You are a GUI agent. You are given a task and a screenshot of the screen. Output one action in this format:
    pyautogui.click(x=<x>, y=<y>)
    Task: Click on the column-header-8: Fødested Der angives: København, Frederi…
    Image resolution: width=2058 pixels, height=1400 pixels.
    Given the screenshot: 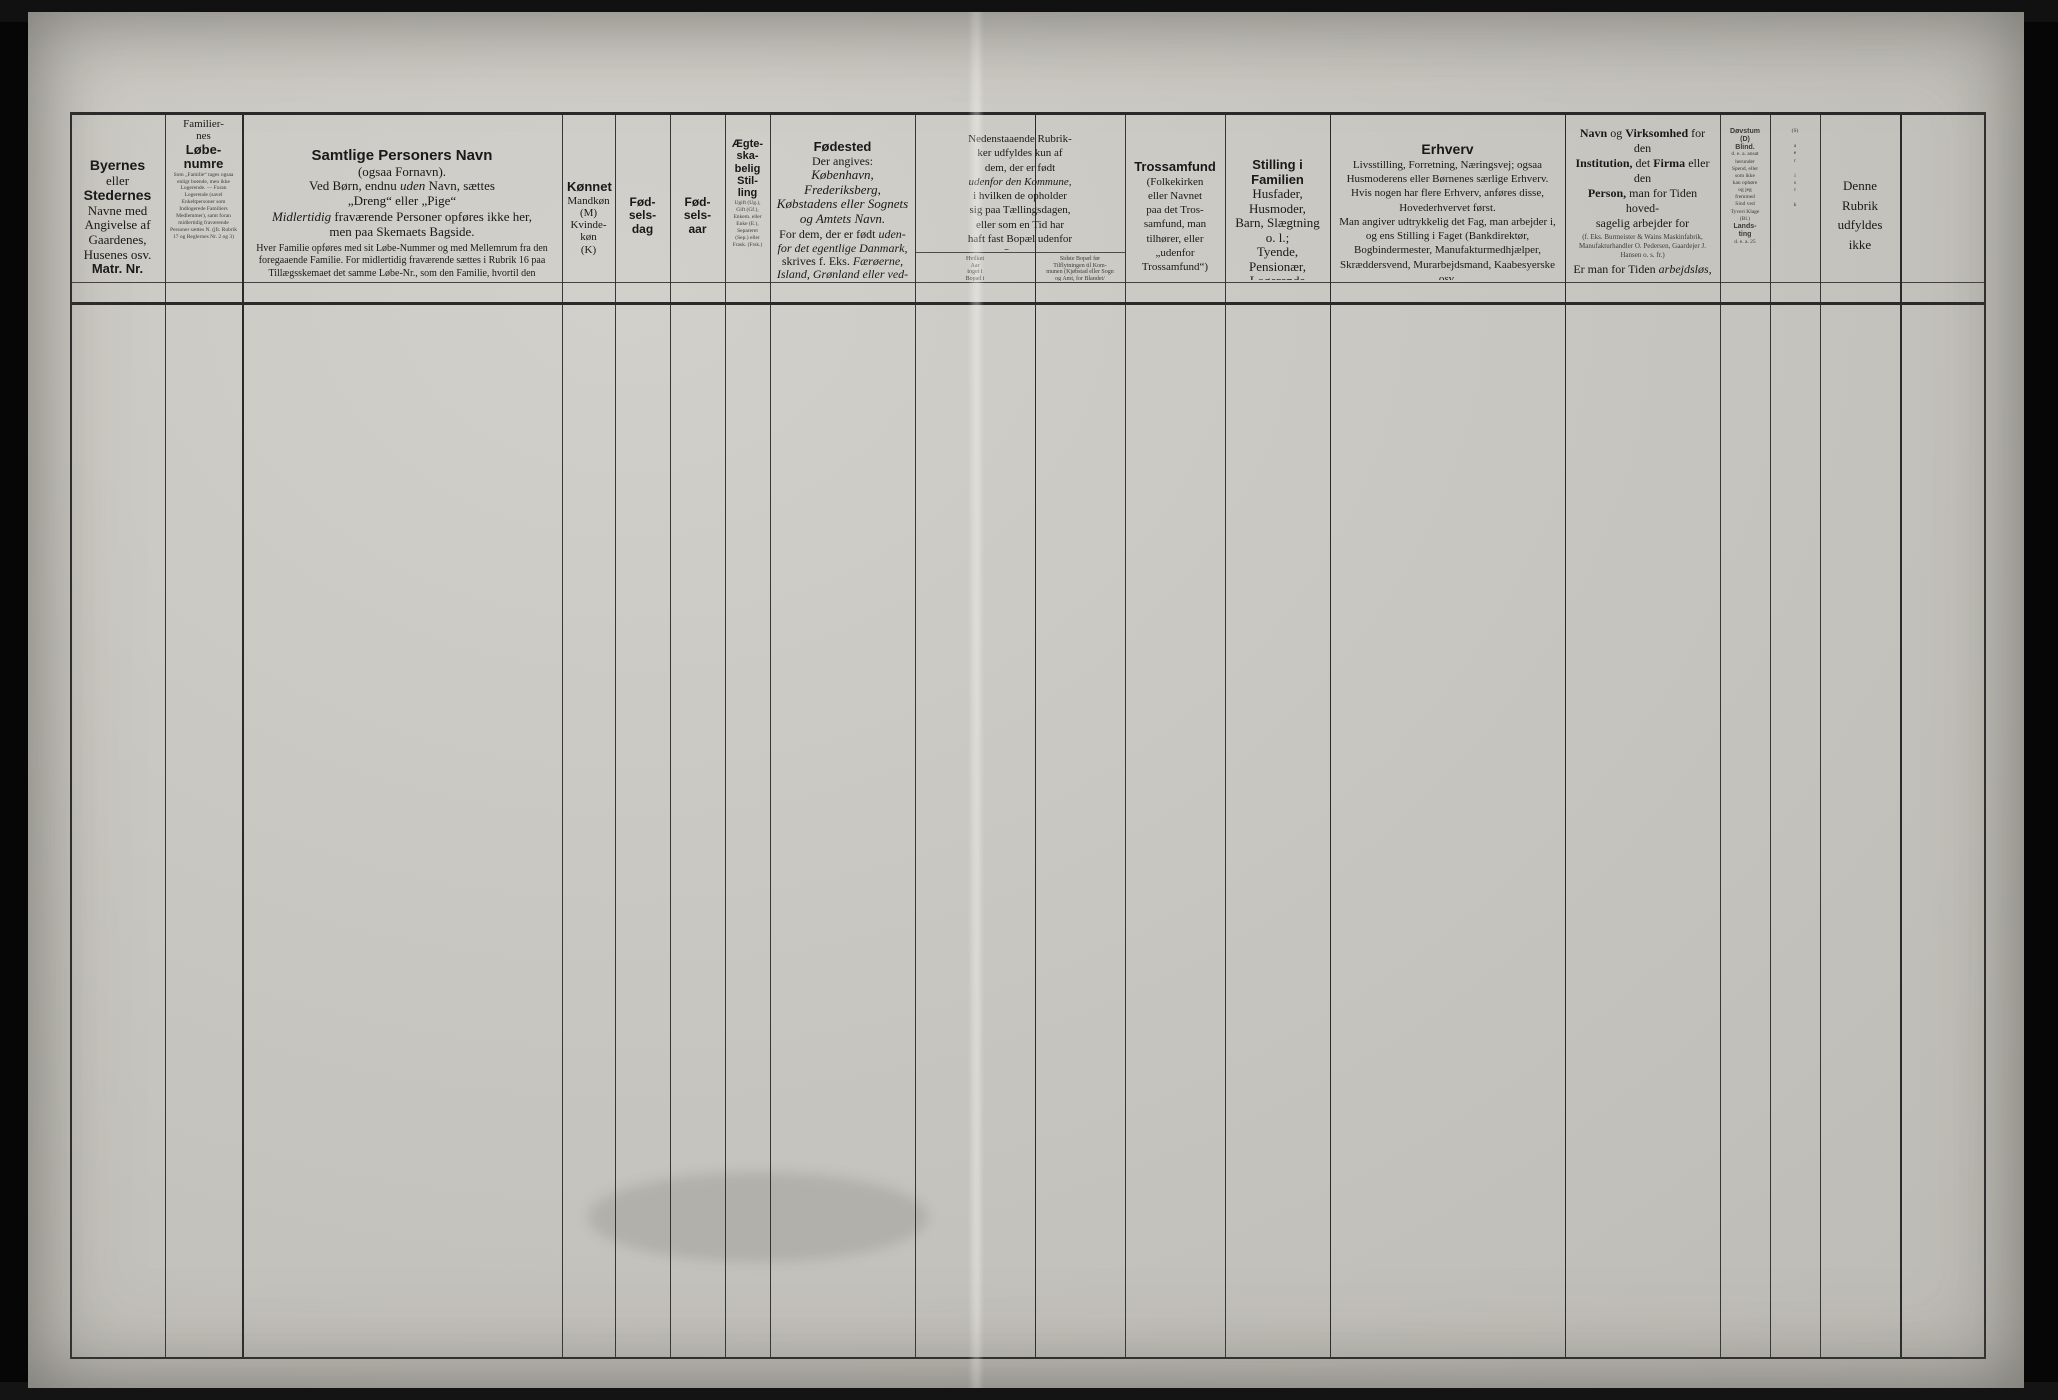 What is the action you would take?
    pyautogui.click(x=842, y=209)
    